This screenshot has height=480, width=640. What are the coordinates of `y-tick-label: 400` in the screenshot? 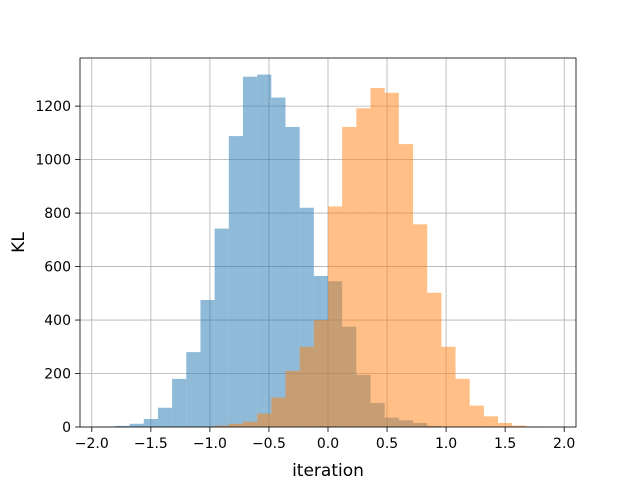 It's located at (57, 321).